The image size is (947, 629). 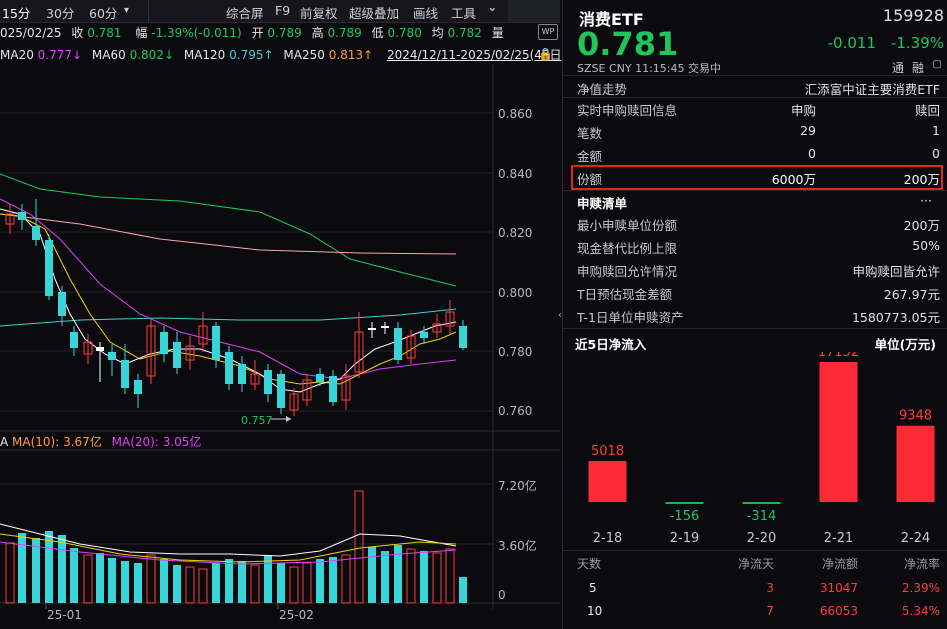 I want to click on volume-header: A MA(10): 3.67亿 MA(20): 3.05亿, so click(x=100, y=441).